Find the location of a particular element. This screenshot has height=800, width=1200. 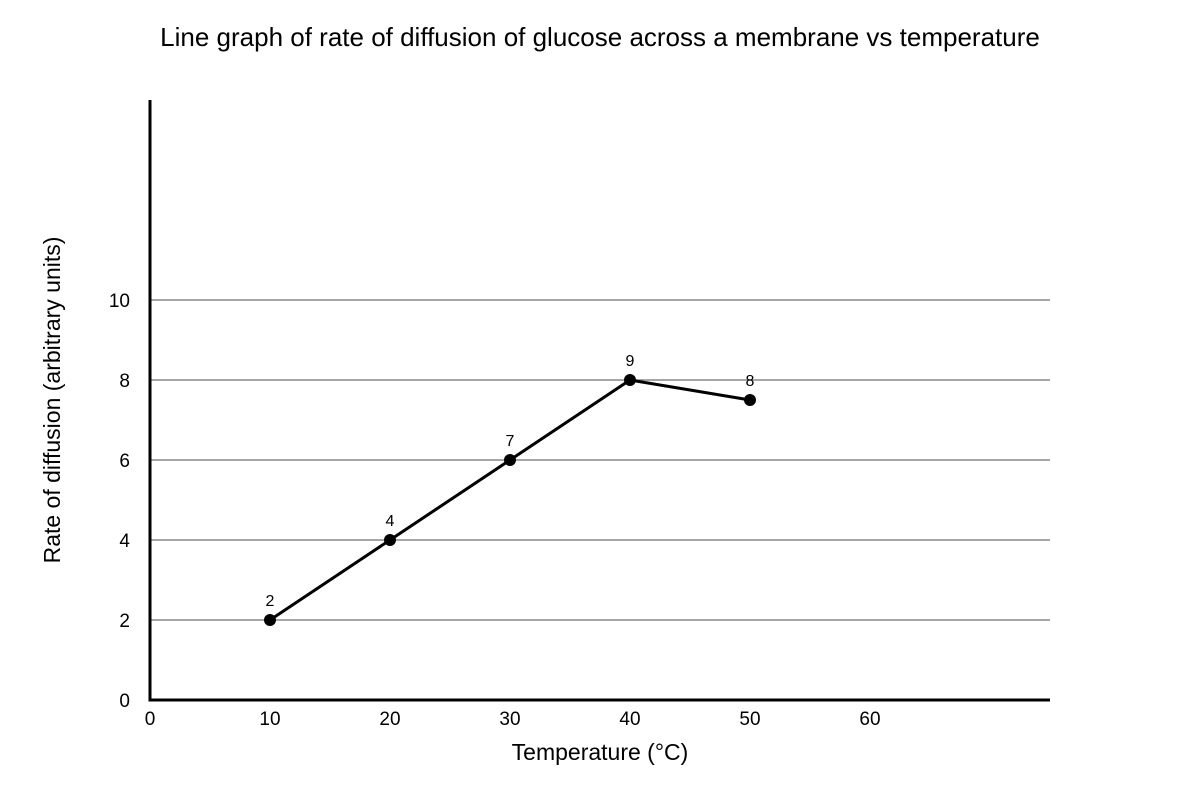

x-tick-label-50: 50 is located at coordinates (749, 719).